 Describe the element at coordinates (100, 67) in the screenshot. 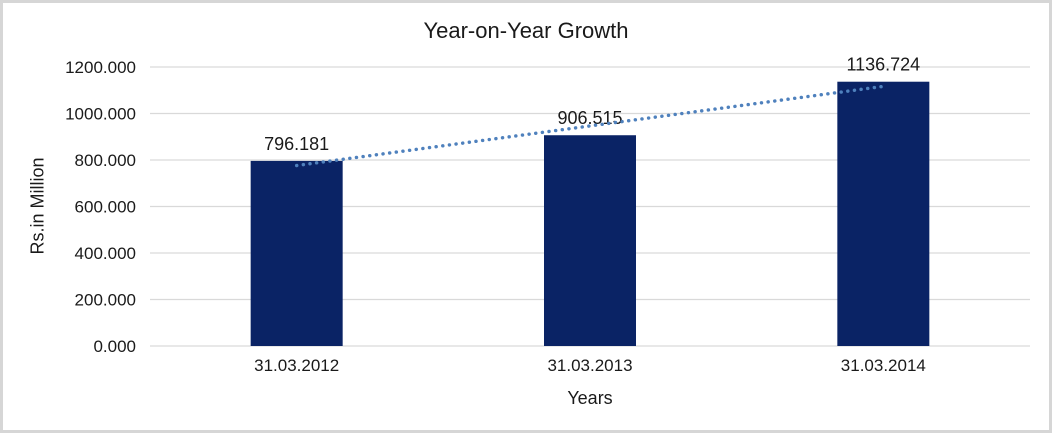

I see `y-tick-label: 1200.000` at that location.